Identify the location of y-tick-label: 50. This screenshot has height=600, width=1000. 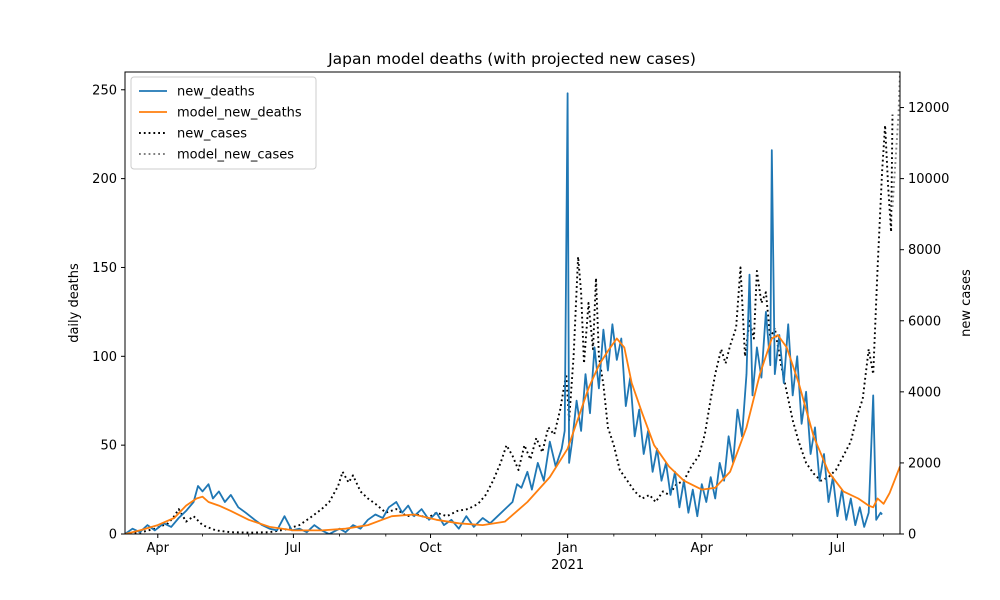
(108, 446).